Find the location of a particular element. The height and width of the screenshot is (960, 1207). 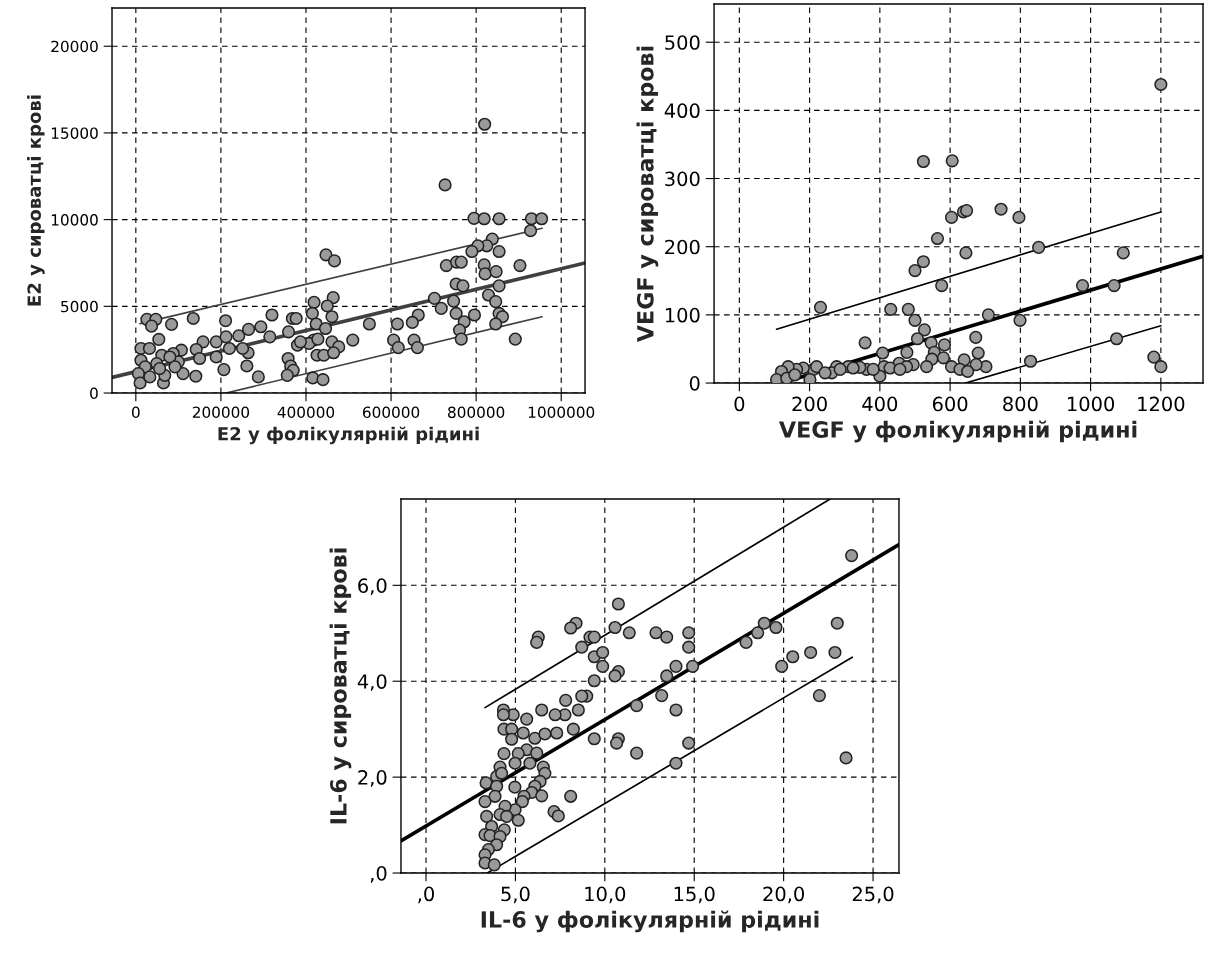

x-tick-label: ,0 is located at coordinates (426, 895).